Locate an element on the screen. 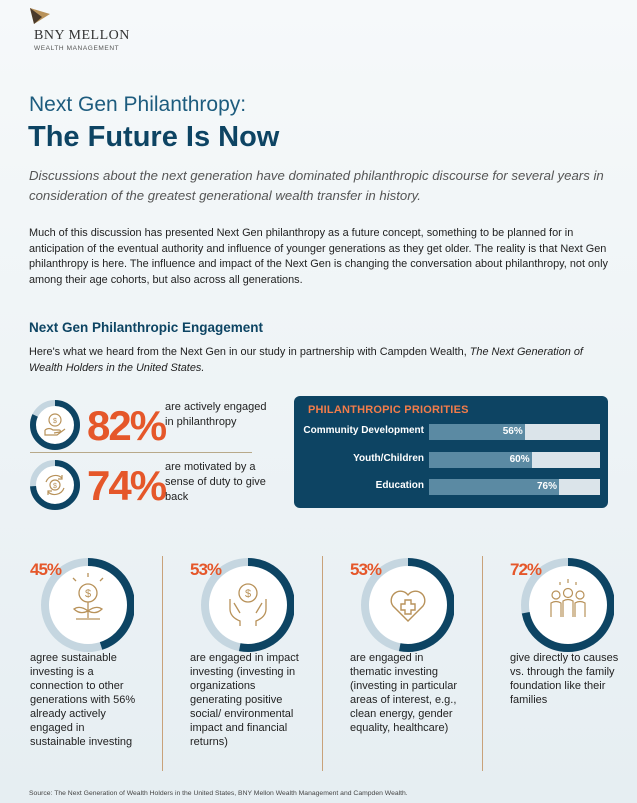 Image resolution: width=637 pixels, height=803 pixels. priority-bar: Youth/Children 60% is located at coordinates (451, 460).